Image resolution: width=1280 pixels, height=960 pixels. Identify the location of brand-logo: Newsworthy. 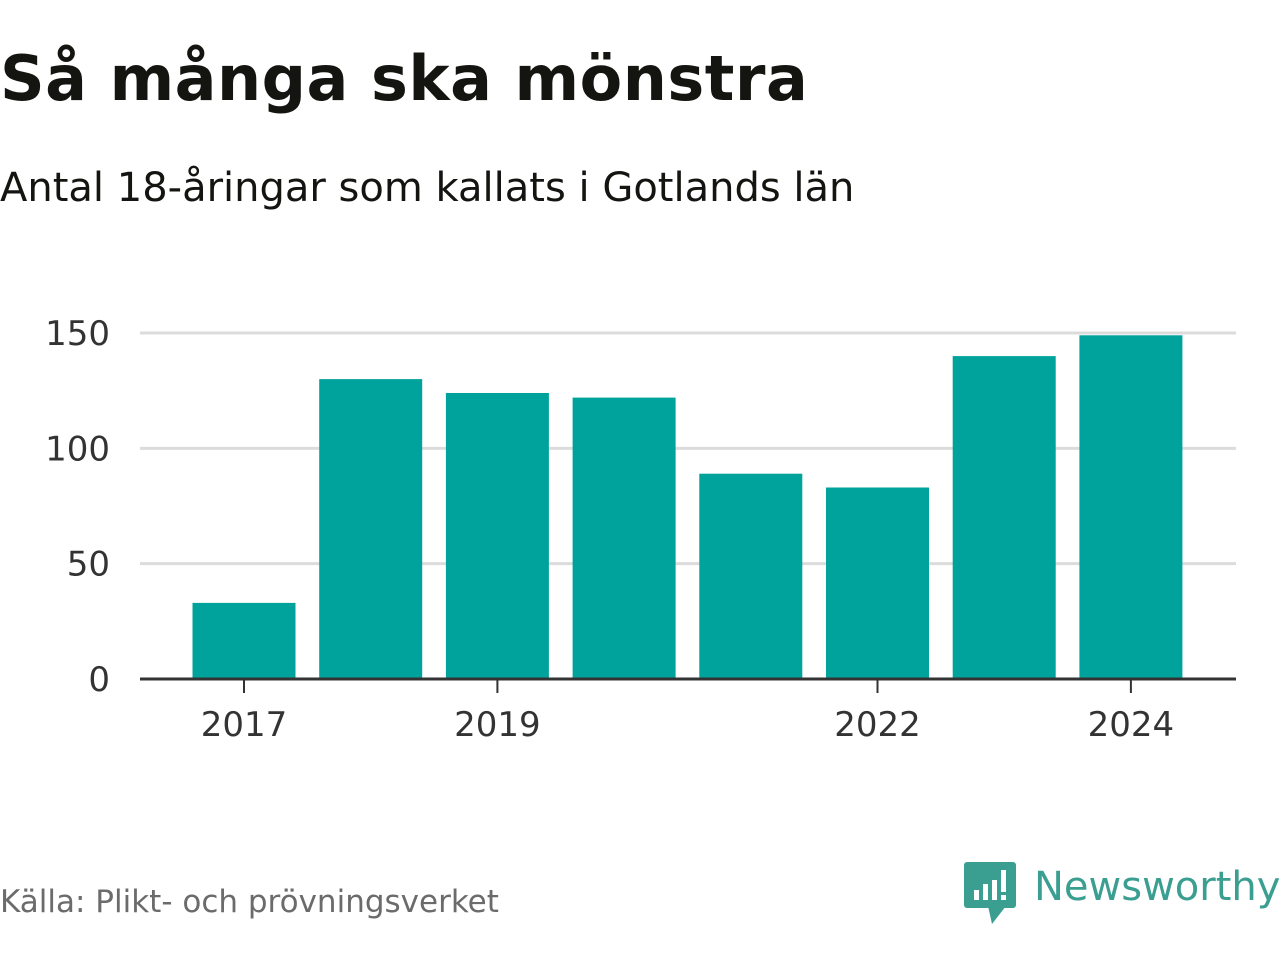
(1122, 894).